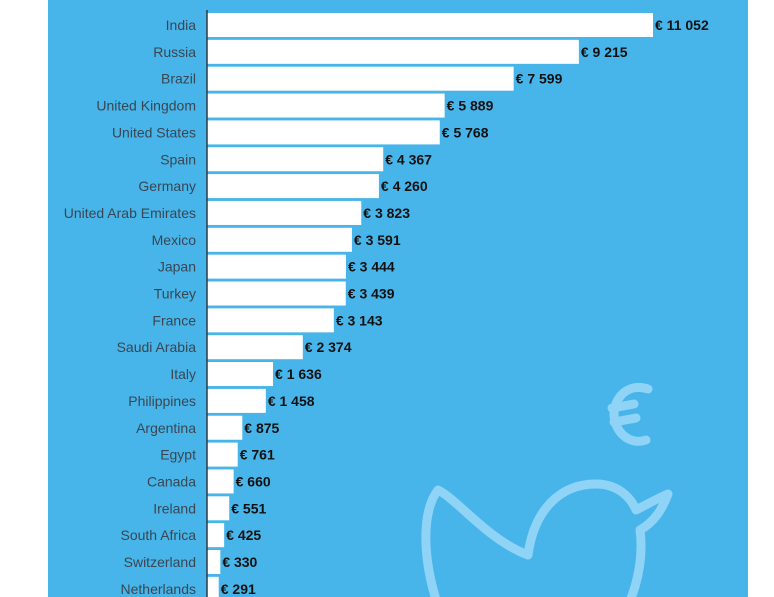 The image size is (774, 597). What do you see at coordinates (240, 374) in the screenshot?
I see `bar-italy` at bounding box center [240, 374].